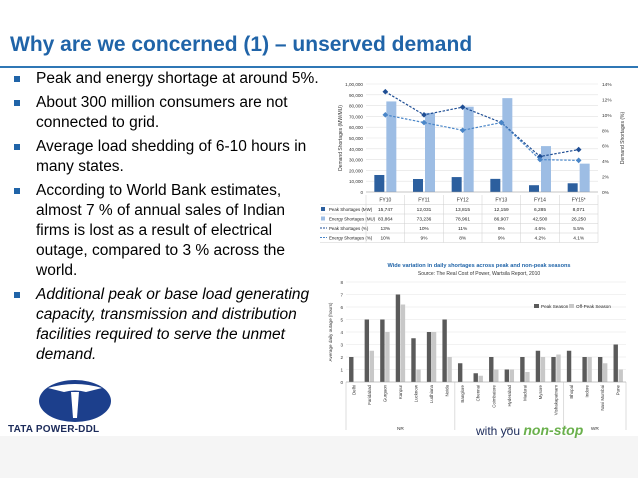 Image resolution: width=638 pixels, height=478 pixels. I want to click on table-cell: 42,500, so click(540, 220).